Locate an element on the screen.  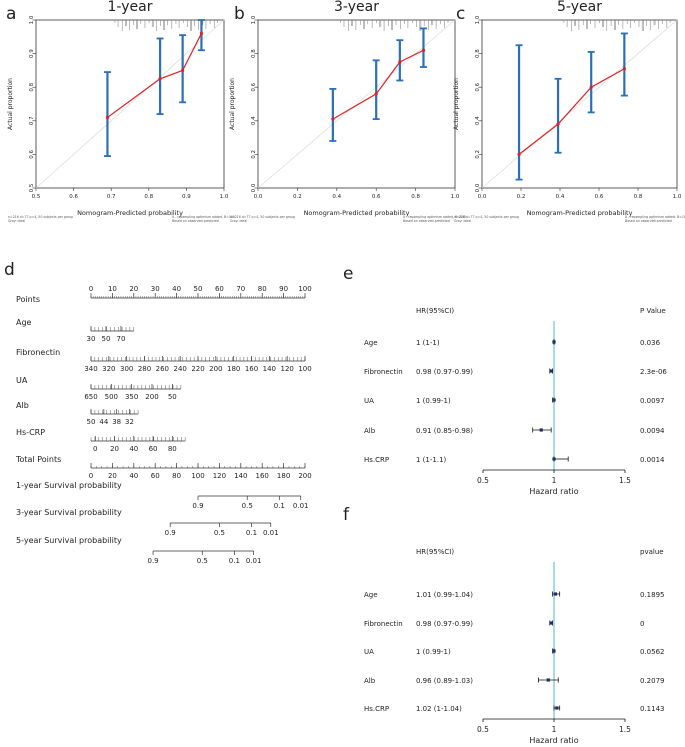
x-tick-label: 1.0 is located at coordinates (455, 197).